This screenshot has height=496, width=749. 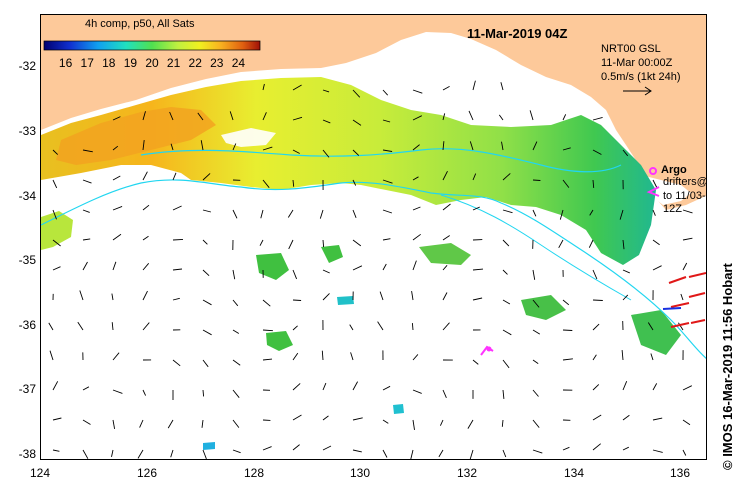 What do you see at coordinates (109, 63) in the screenshot?
I see `colorbar-tick-label: 18` at bounding box center [109, 63].